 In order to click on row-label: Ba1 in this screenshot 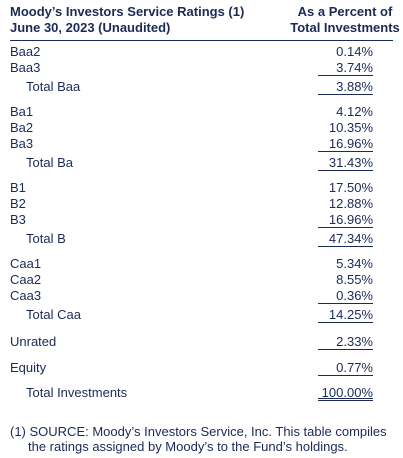, I will do `click(22, 111)`.